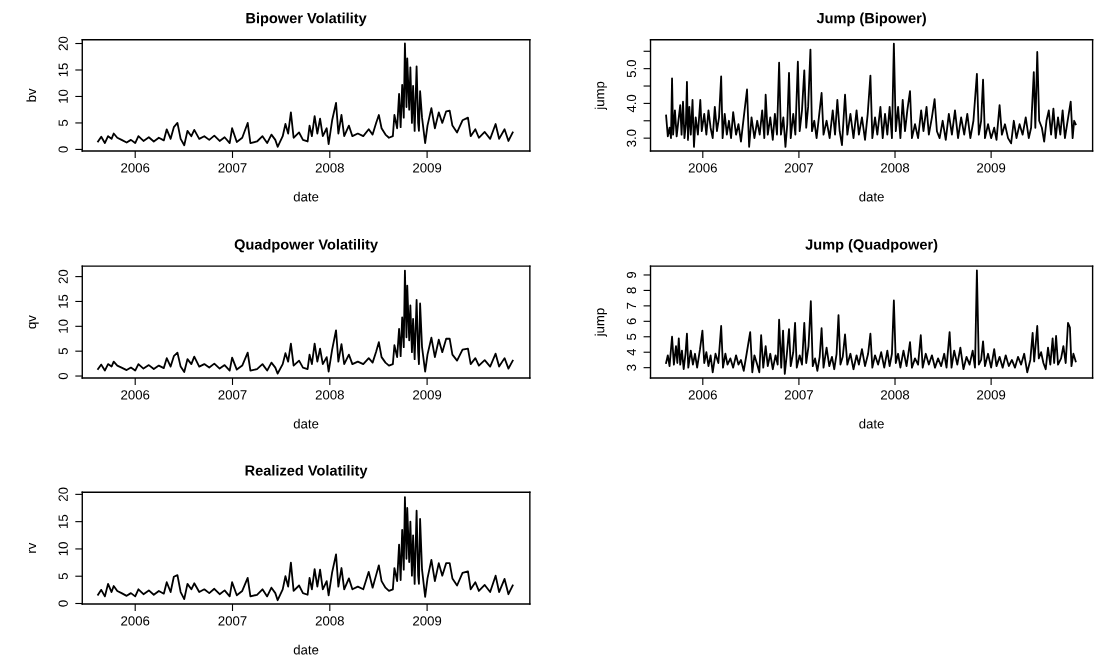 Image resolution: width=1097 pixels, height=658 pixels. I want to click on y-tick-label: 9, so click(631, 275).